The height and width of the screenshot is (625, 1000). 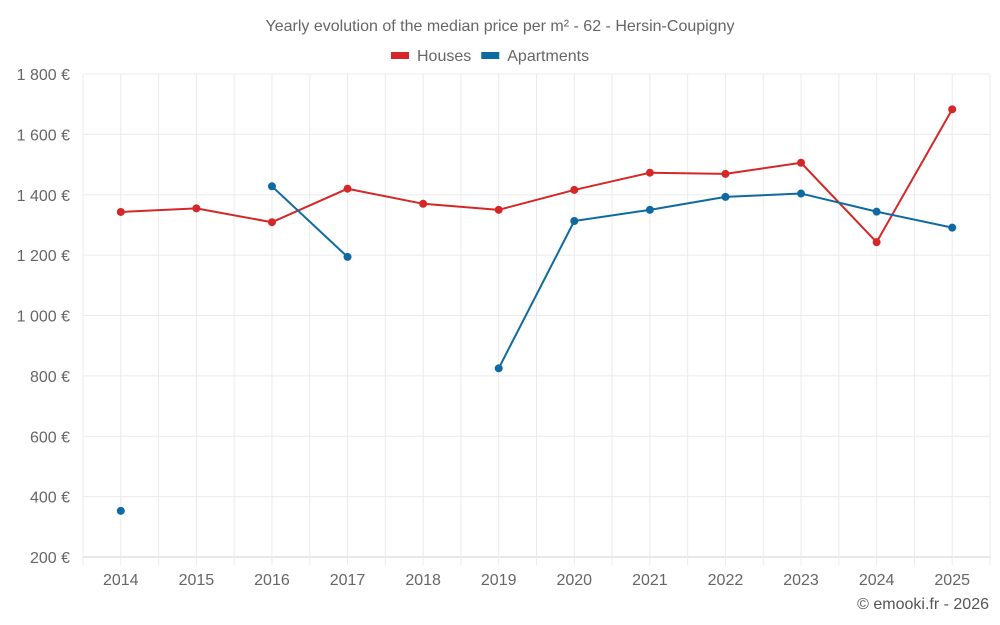 I want to click on y-tick-label: 1 800 €, so click(x=43, y=75).